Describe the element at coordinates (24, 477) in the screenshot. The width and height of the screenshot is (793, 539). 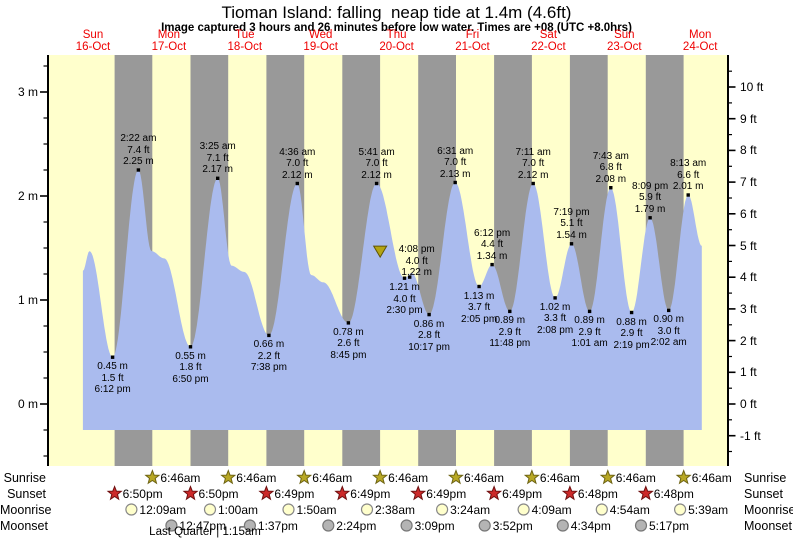
I see `almanac-row-label-left-sunrise: Sunrise` at that location.